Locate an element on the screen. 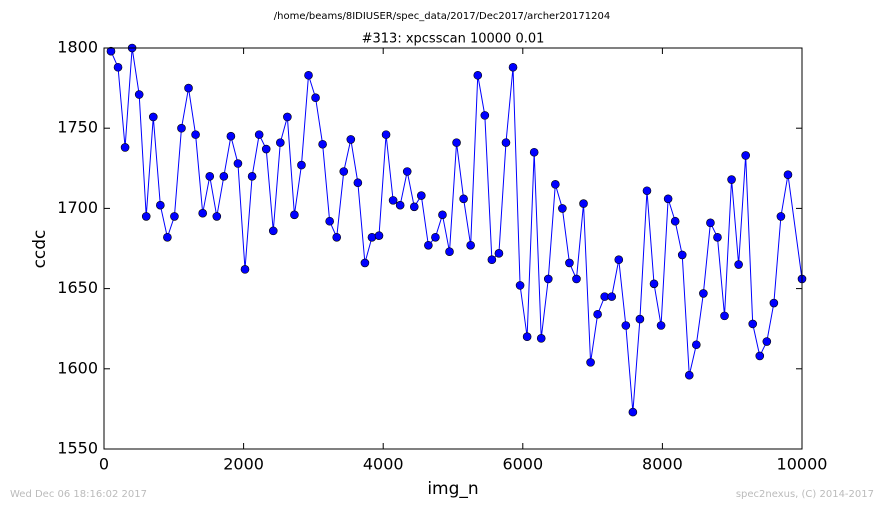  x-tick-label: 0 is located at coordinates (104, 464).